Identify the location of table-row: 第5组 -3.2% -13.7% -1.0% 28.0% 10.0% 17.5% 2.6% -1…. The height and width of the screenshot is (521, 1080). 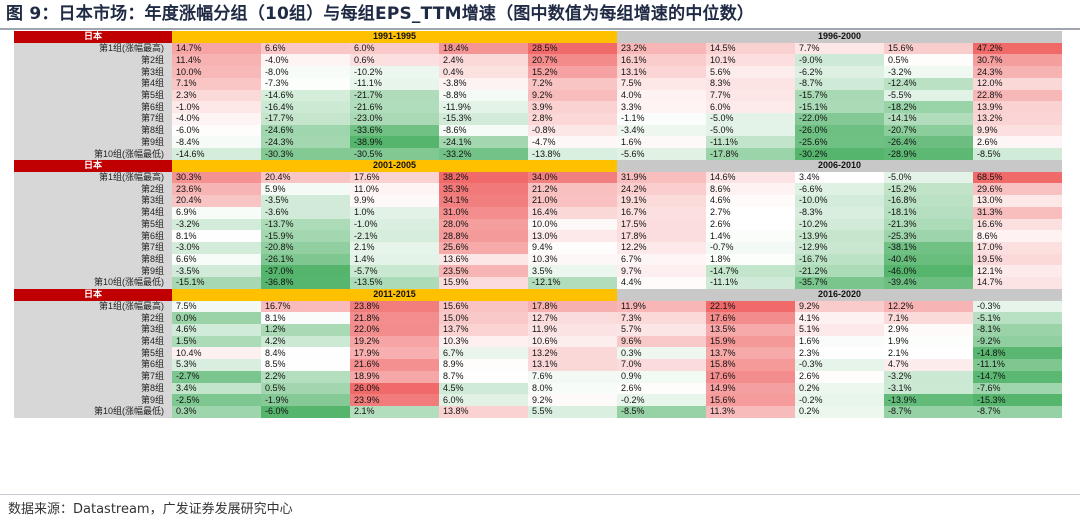
(538, 224).